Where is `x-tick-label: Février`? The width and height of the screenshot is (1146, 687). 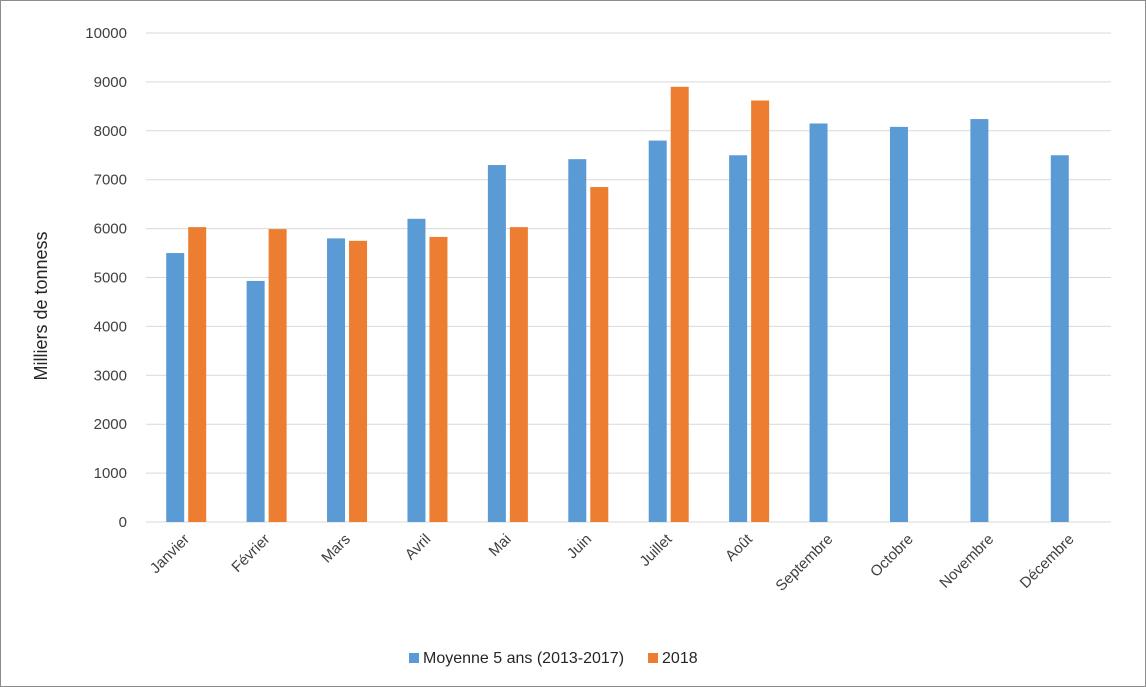
x-tick-label: Février is located at coordinates (250, 553).